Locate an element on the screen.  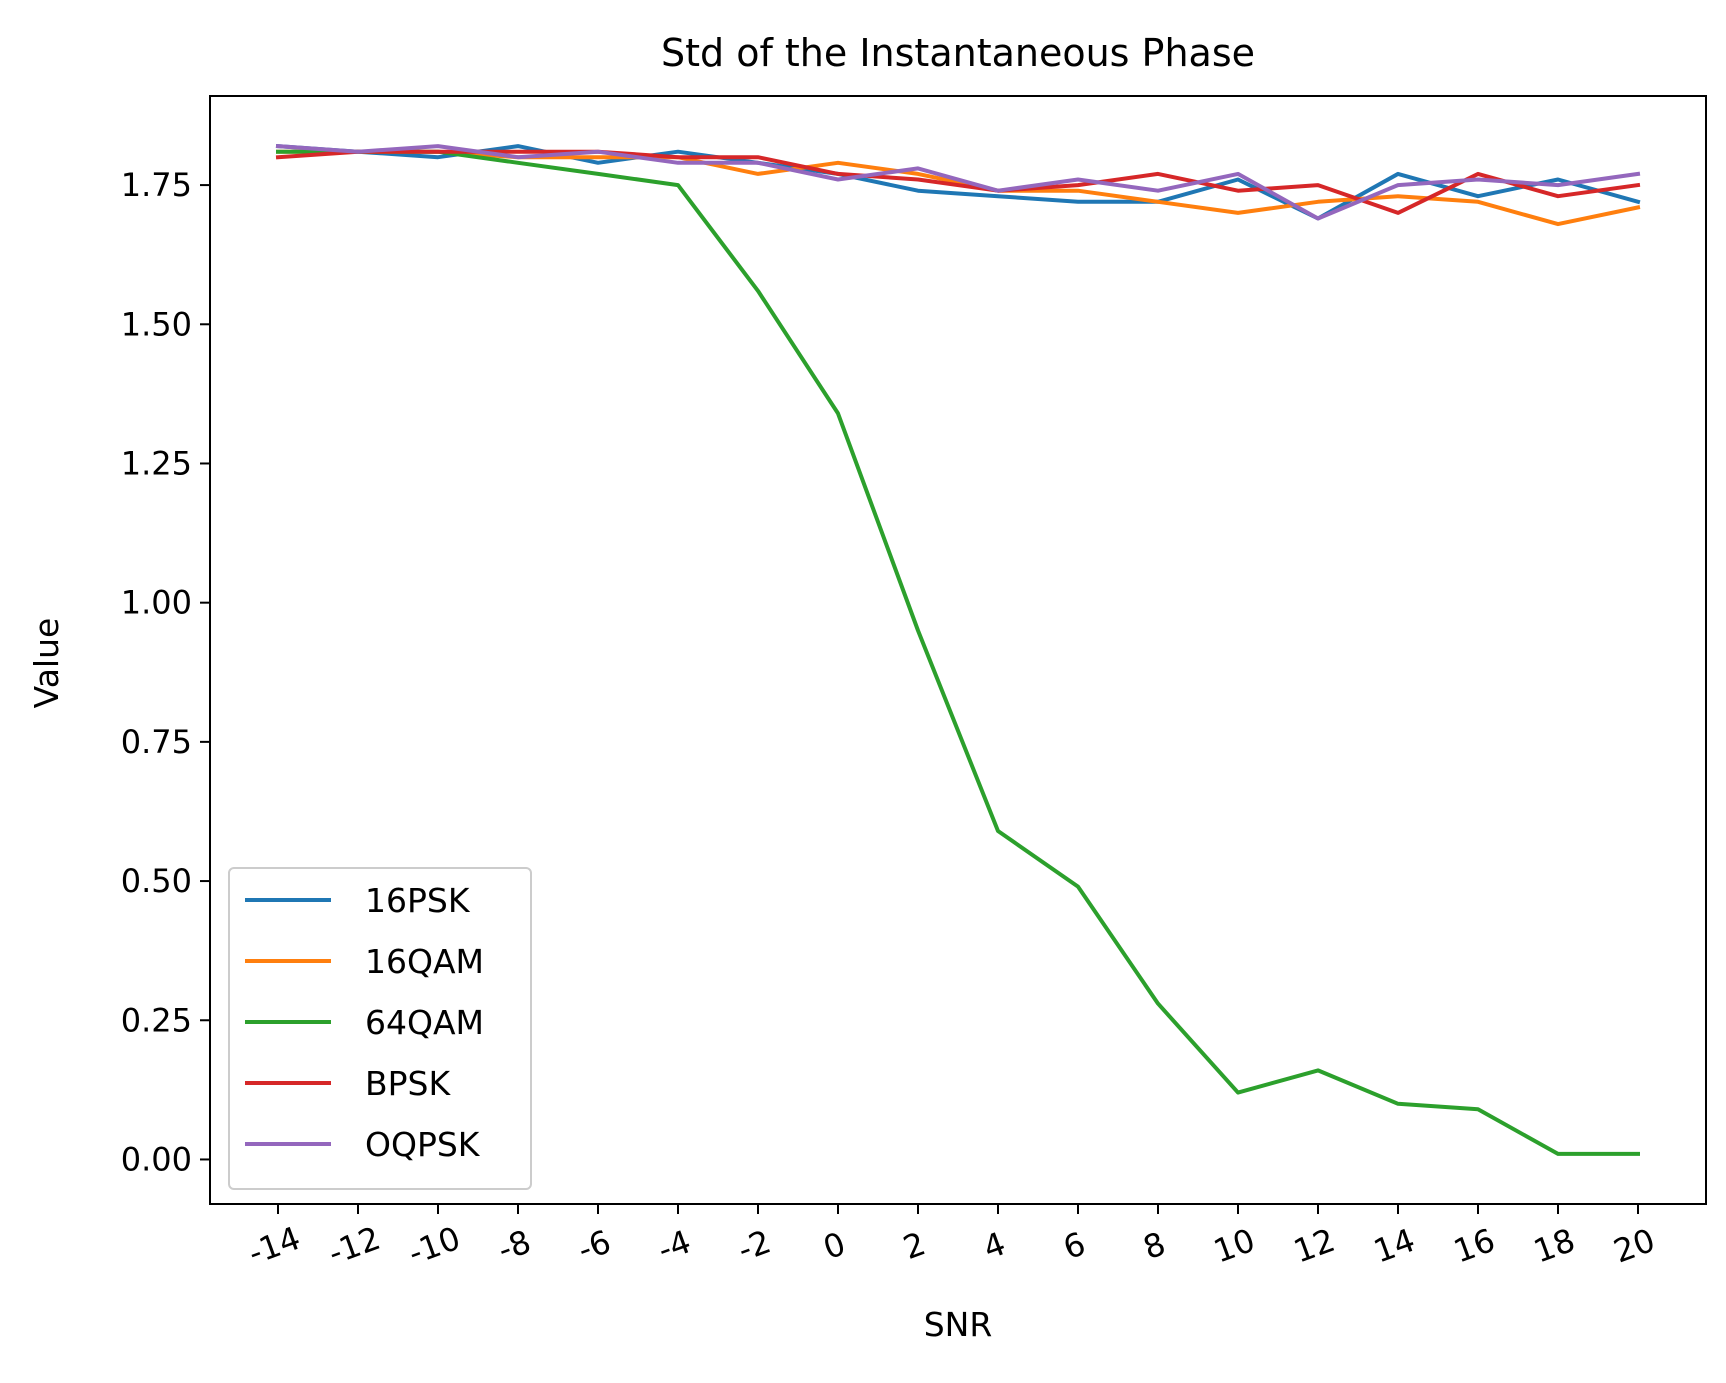
legend-label: OQPSK is located at coordinates (423, 1144).